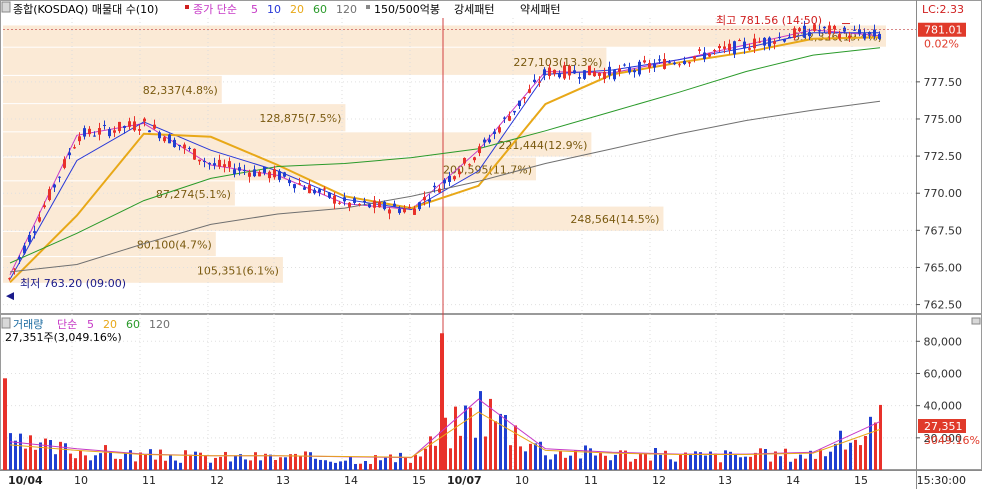 Image resolution: width=982 pixels, height=489 pixels. What do you see at coordinates (6, 7) in the screenshot?
I see `pane-menu-icon` at bounding box center [6, 7].